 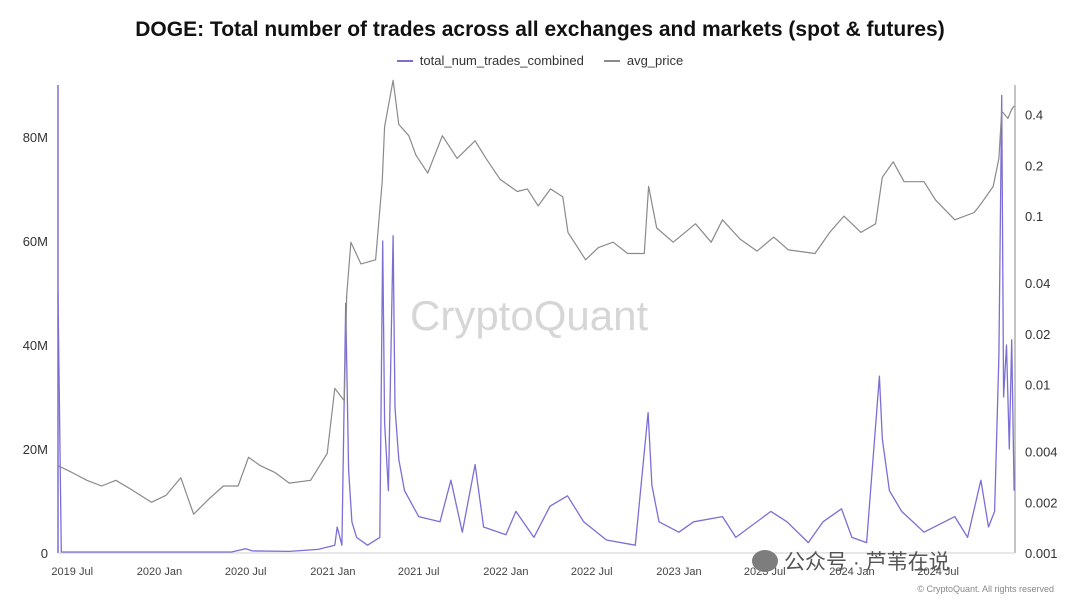 What do you see at coordinates (529, 315) in the screenshot?
I see `cryptoquant-watermark: CryptoQuant` at bounding box center [529, 315].